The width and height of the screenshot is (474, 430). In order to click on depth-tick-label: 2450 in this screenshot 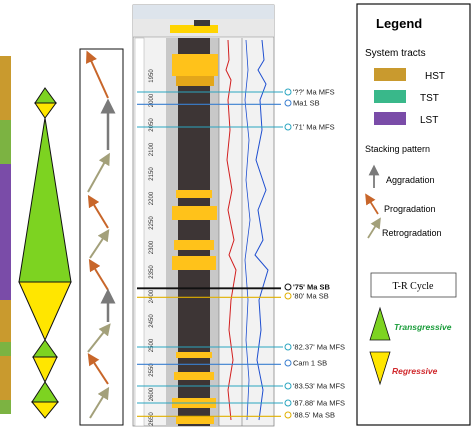, I will do `click(152, 321)`.